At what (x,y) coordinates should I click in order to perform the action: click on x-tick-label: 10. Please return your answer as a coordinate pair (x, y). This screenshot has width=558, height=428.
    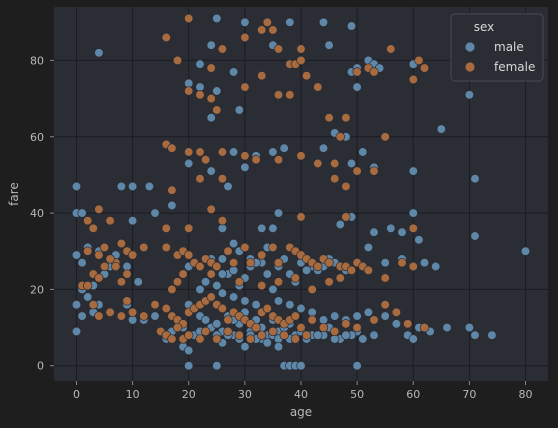
    Looking at the image, I should click on (133, 394).